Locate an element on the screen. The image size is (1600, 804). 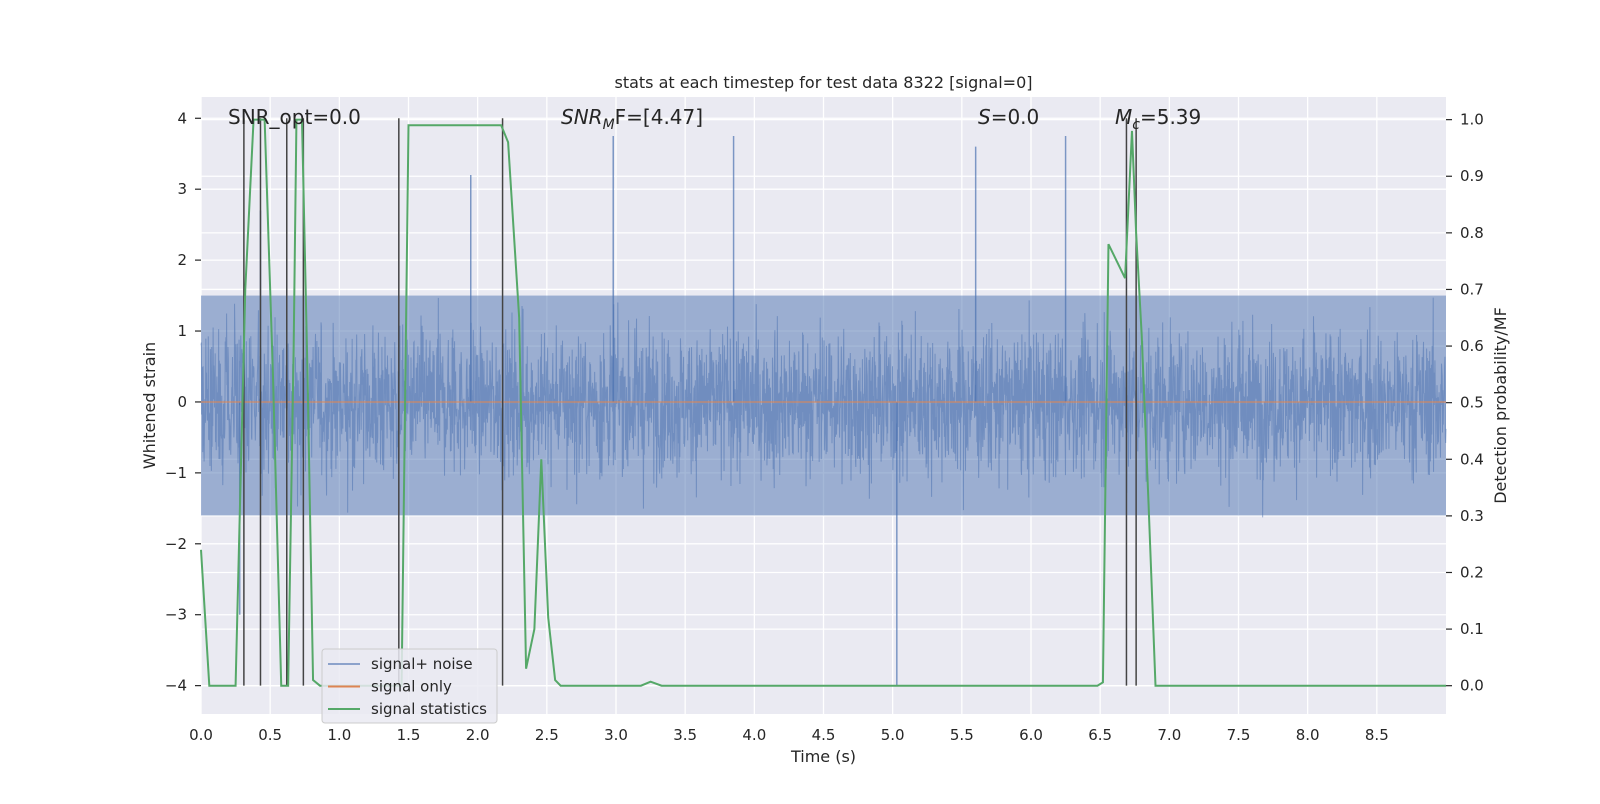
x-tick-label: 8.0 is located at coordinates (1308, 735).